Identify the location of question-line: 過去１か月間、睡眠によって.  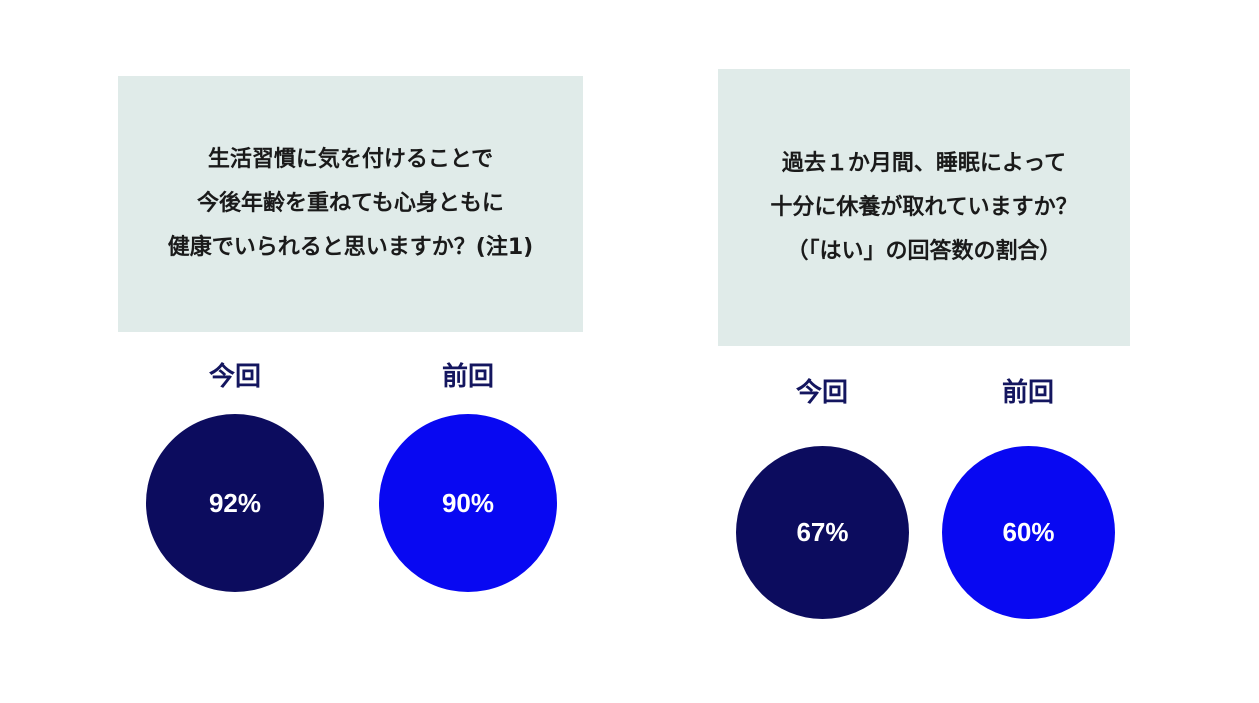
(924, 163).